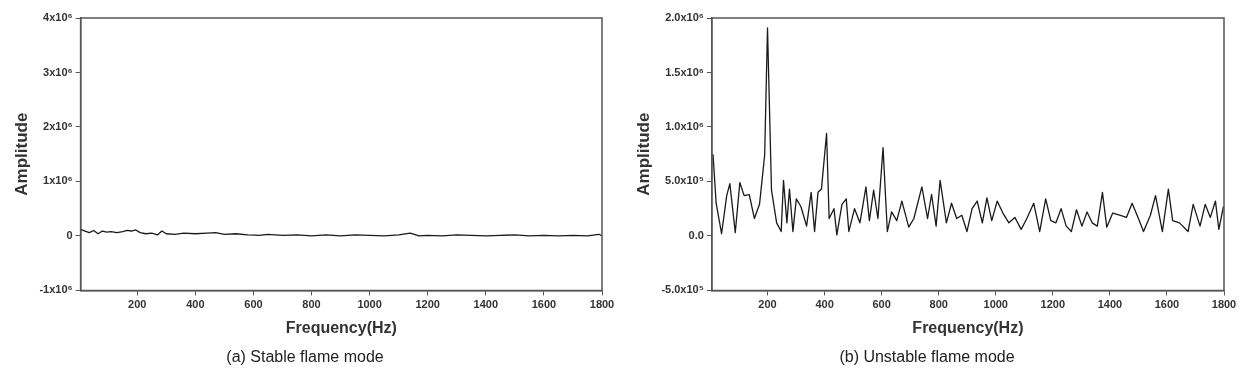 The width and height of the screenshot is (1251, 375). I want to click on y-tick-label: 2.0x10⁶, so click(684, 17).